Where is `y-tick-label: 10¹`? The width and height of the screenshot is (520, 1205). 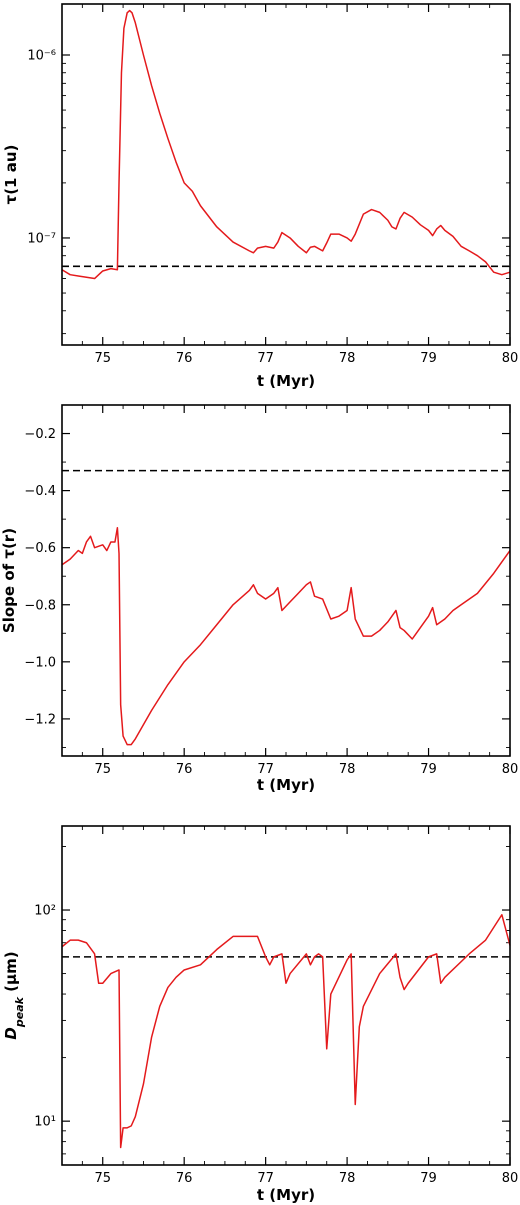 y-tick-label: 10¹ is located at coordinates (45, 1122).